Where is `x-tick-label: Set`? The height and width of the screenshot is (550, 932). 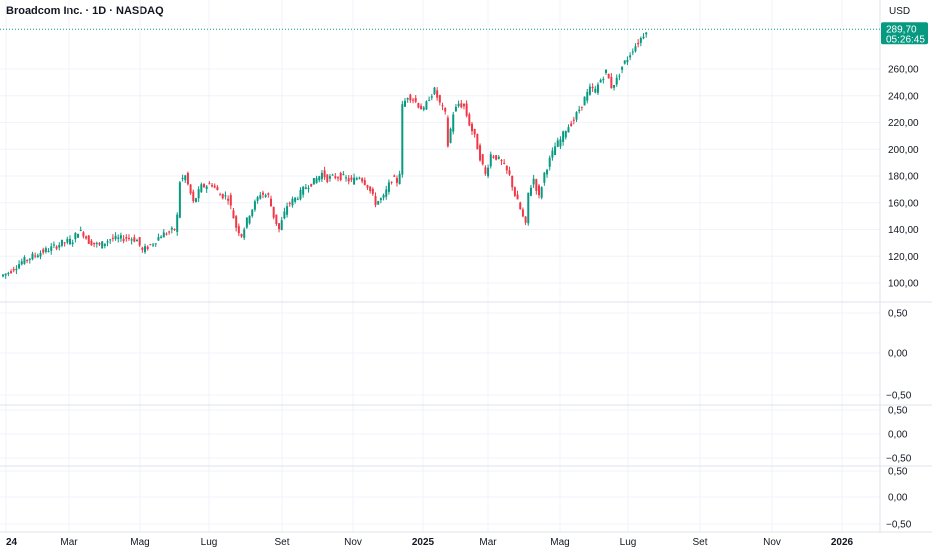 x-tick-label: Set is located at coordinates (699, 542).